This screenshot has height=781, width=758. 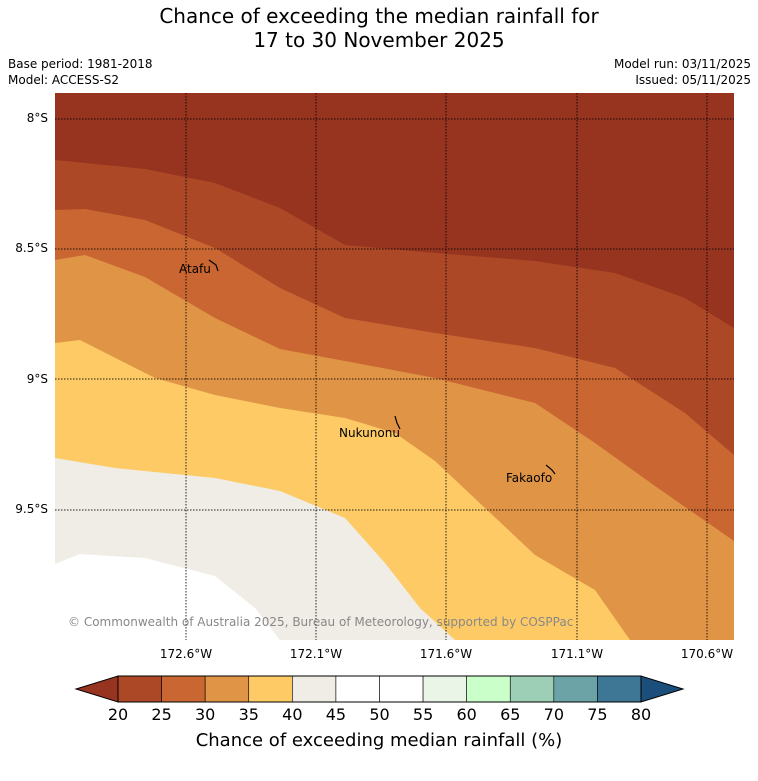 I want to click on place-label-fakaofo: Fakaofo, so click(x=529, y=478).